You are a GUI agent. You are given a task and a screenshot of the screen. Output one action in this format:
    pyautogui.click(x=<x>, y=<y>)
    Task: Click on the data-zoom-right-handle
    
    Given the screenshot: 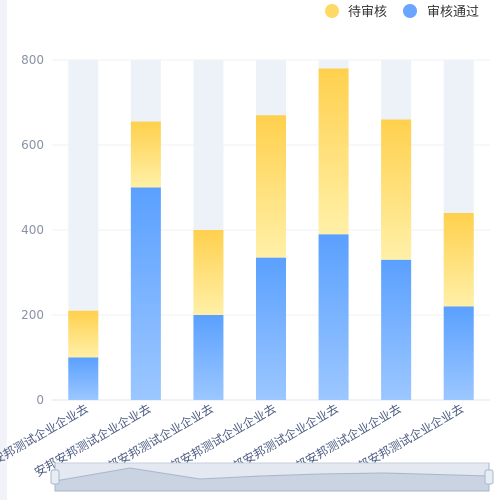 What is the action you would take?
    pyautogui.click(x=489, y=477)
    